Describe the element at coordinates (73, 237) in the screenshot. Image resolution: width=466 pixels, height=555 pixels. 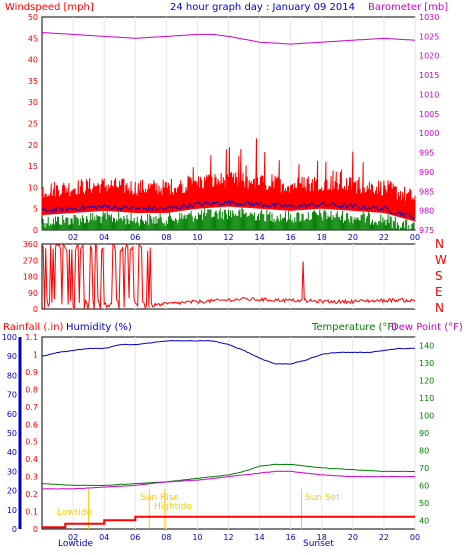
I see `wind-hour-tick: 02` at that location.